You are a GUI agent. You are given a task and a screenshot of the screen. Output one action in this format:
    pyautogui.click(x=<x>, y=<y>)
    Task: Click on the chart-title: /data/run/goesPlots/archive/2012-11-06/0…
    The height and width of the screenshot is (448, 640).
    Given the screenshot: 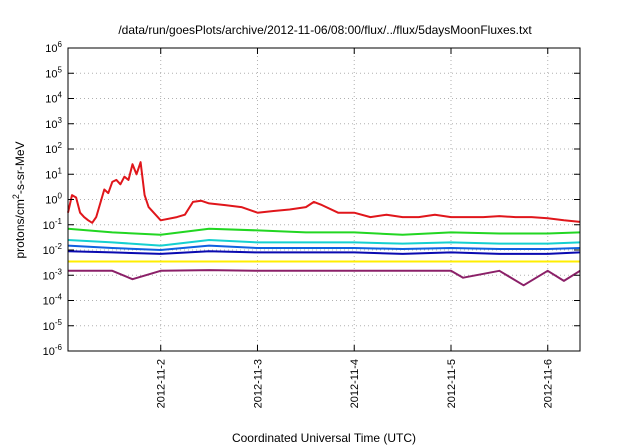 What is the action you would take?
    pyautogui.click(x=325, y=30)
    